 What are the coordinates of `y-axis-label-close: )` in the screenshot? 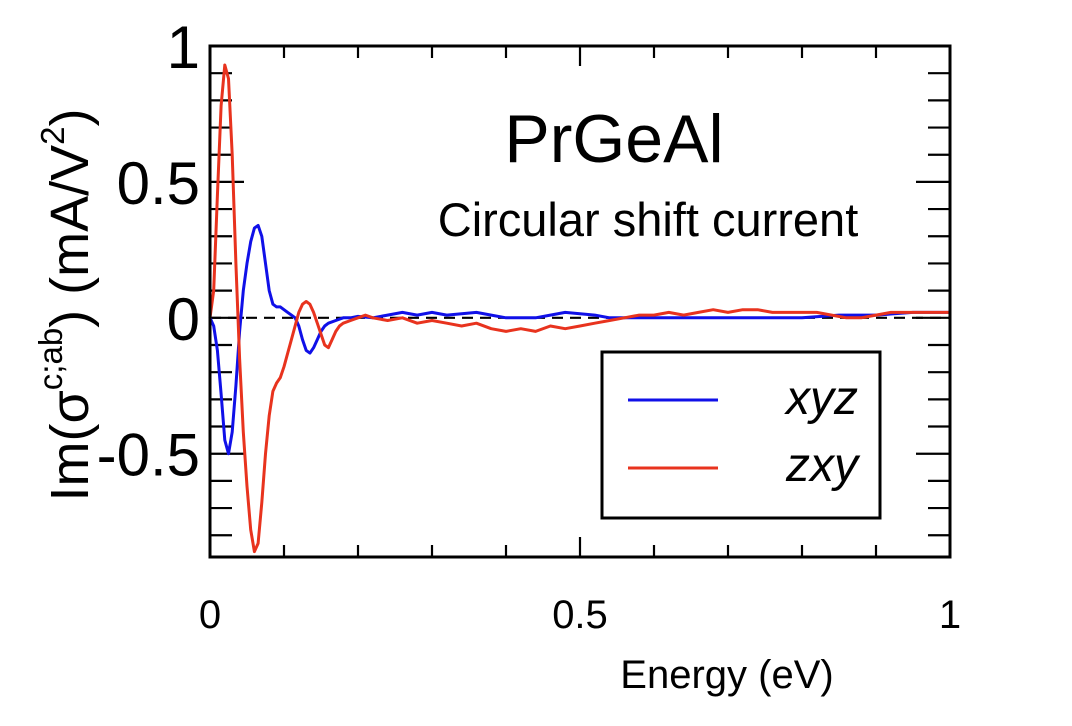 It's located at (70, 117).